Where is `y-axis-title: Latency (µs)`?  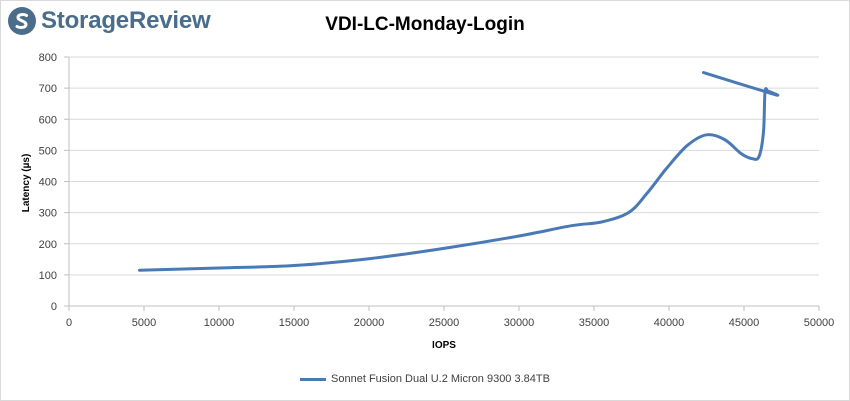 y-axis-title: Latency (µs) is located at coordinates (26, 183).